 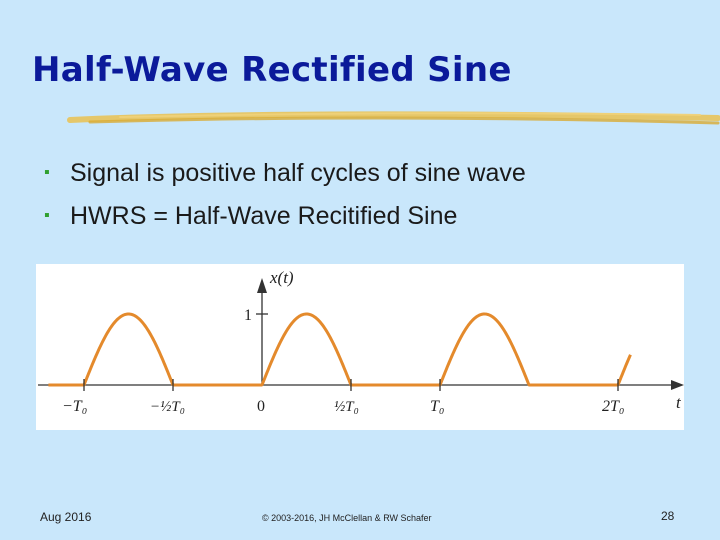 What do you see at coordinates (74, 406) in the screenshot?
I see `x-tick-label: −T₀` at bounding box center [74, 406].